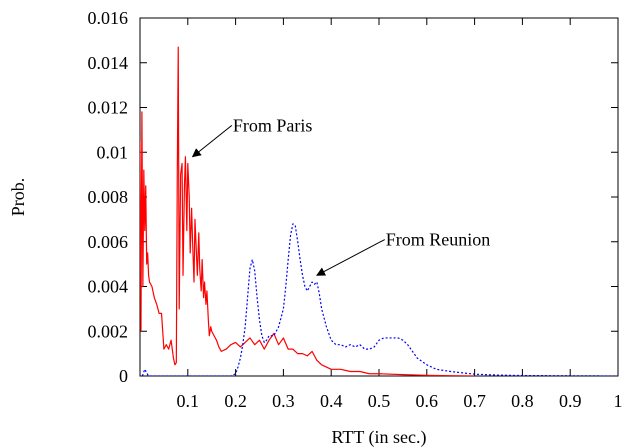 The height and width of the screenshot is (448, 633). What do you see at coordinates (331, 401) in the screenshot?
I see `x-tick-label: 0.4` at bounding box center [331, 401].